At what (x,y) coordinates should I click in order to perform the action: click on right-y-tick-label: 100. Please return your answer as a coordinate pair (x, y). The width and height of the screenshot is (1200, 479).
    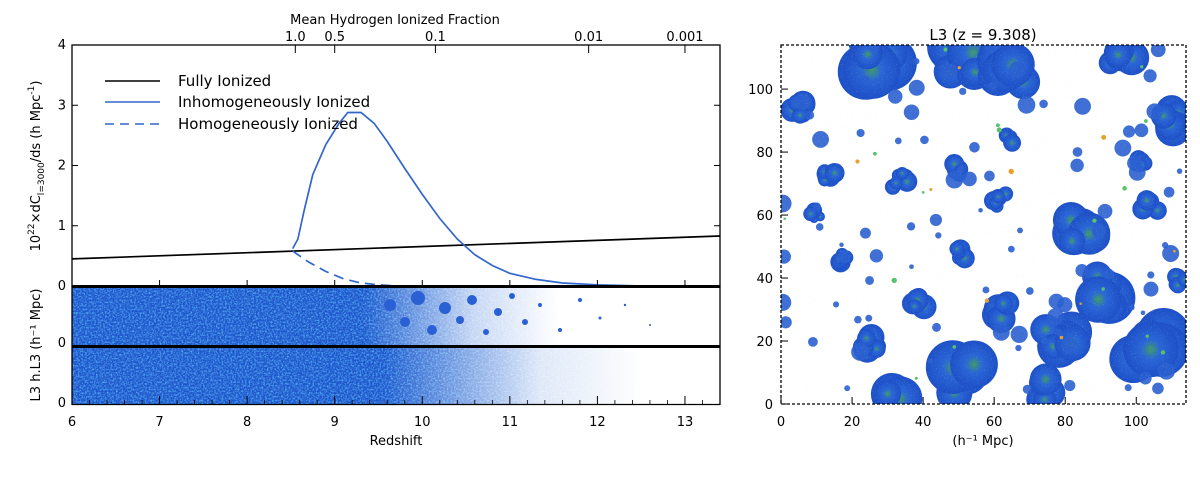
    Looking at the image, I should click on (760, 90).